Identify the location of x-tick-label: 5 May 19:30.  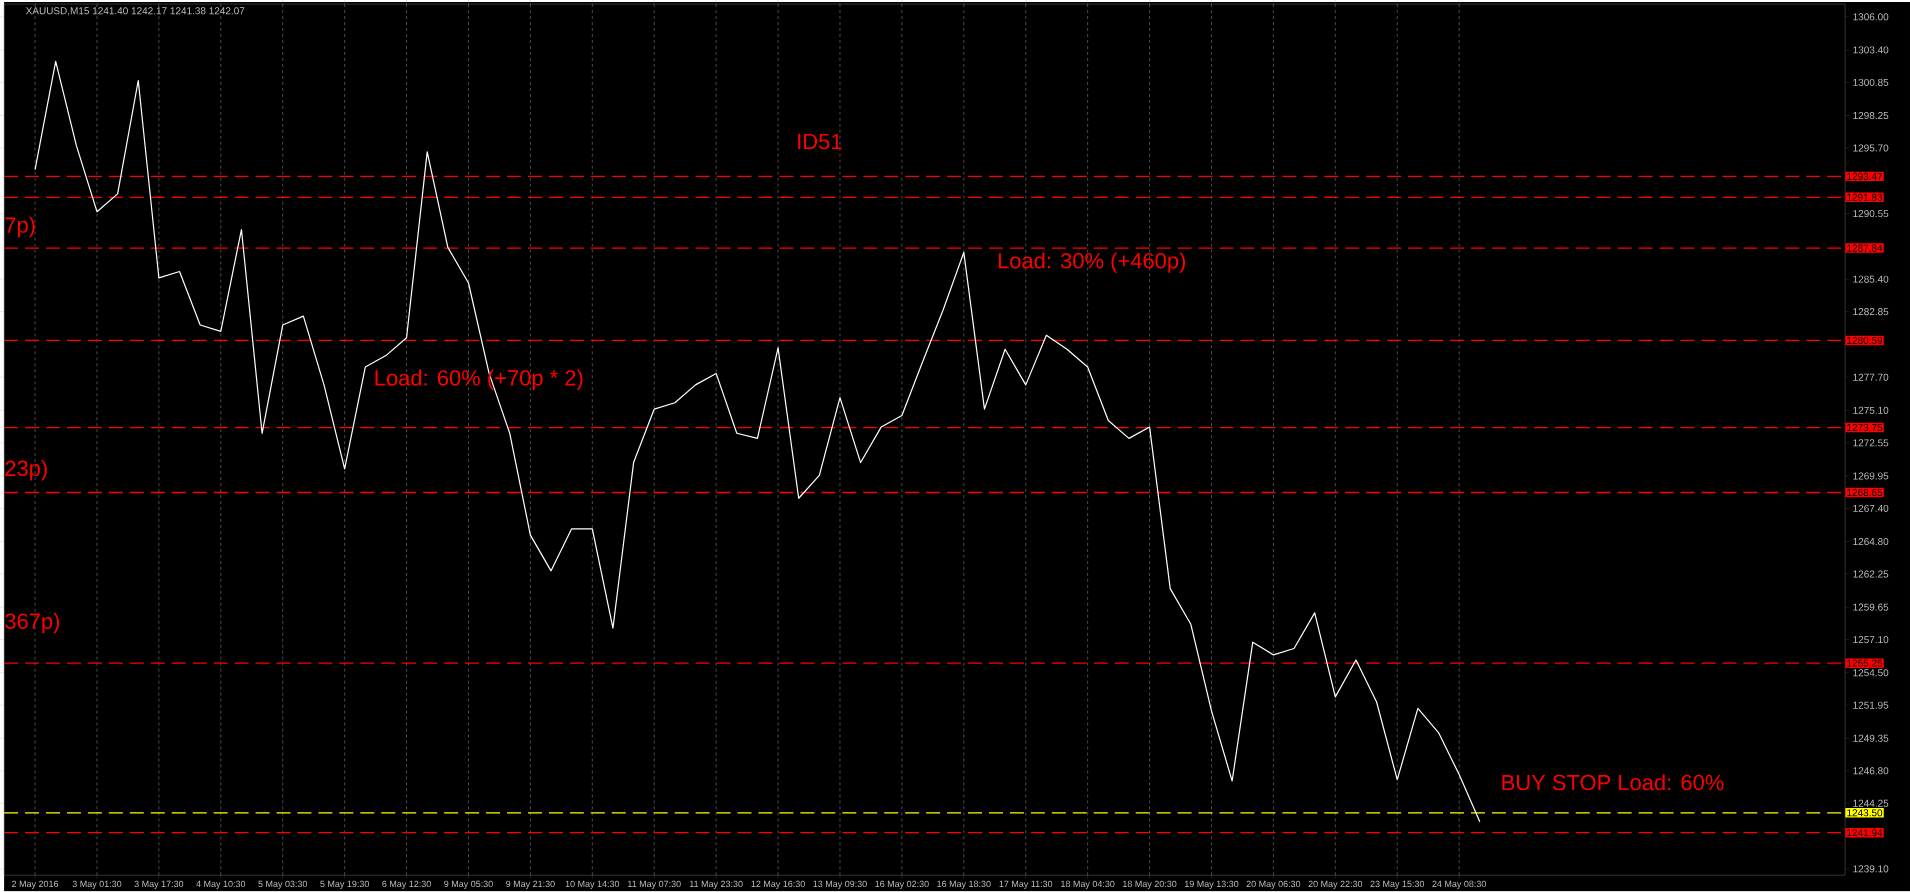
(344, 884).